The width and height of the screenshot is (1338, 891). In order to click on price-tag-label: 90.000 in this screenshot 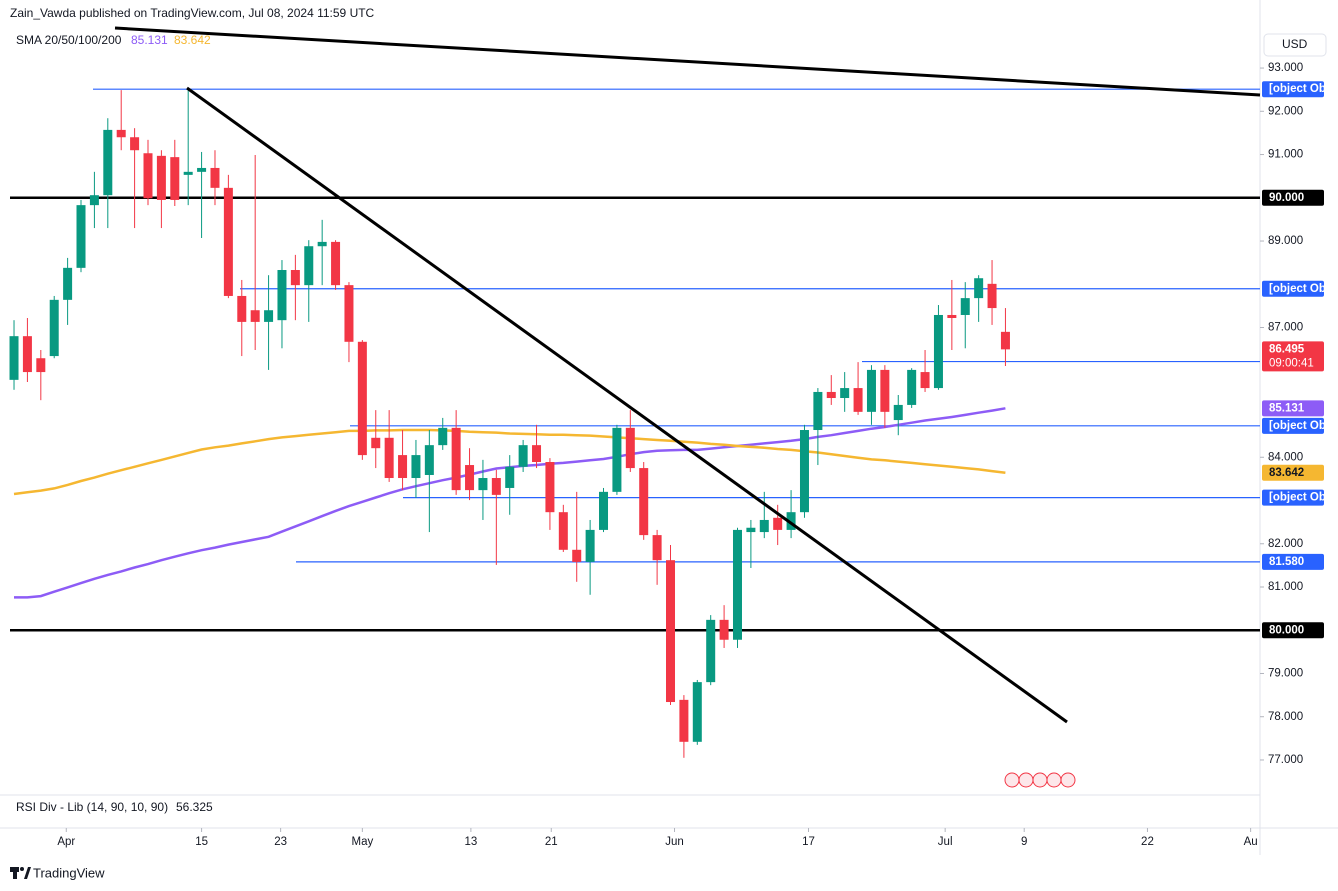, I will do `click(1286, 198)`.